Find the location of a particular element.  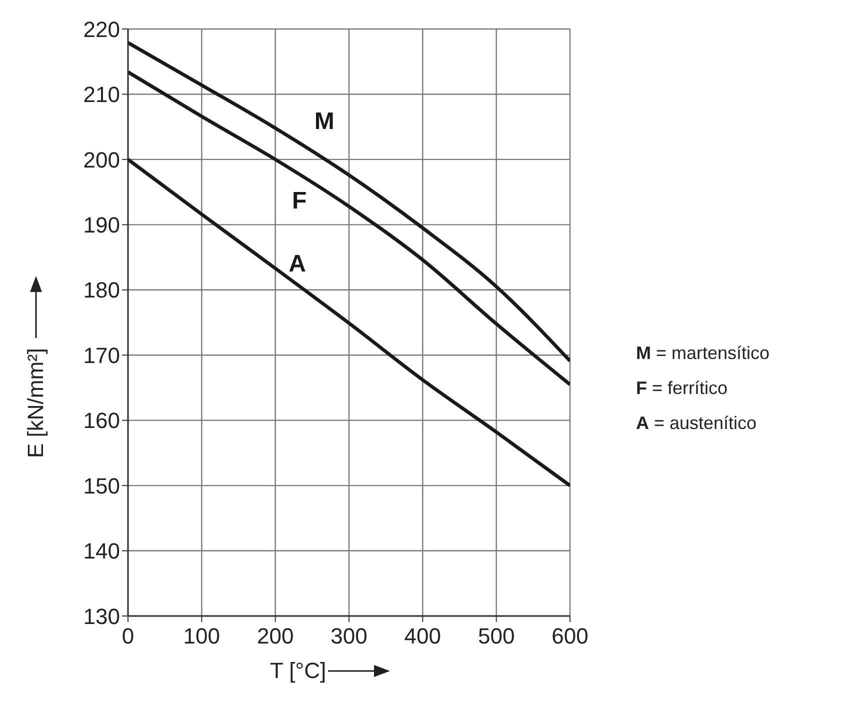

y-axis-title: E [kN/mm²] is located at coordinates (36, 403).